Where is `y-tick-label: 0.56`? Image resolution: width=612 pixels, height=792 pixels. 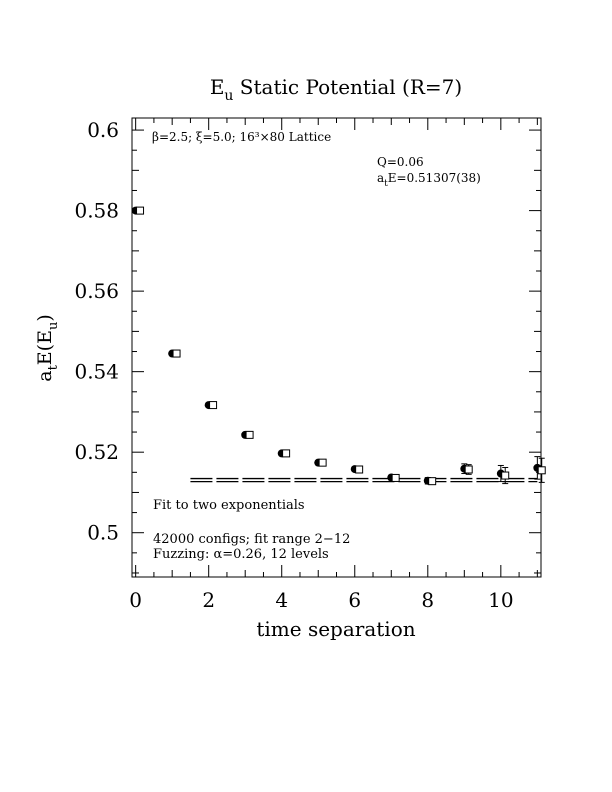
y-tick-label: 0.56 is located at coordinates (96, 291).